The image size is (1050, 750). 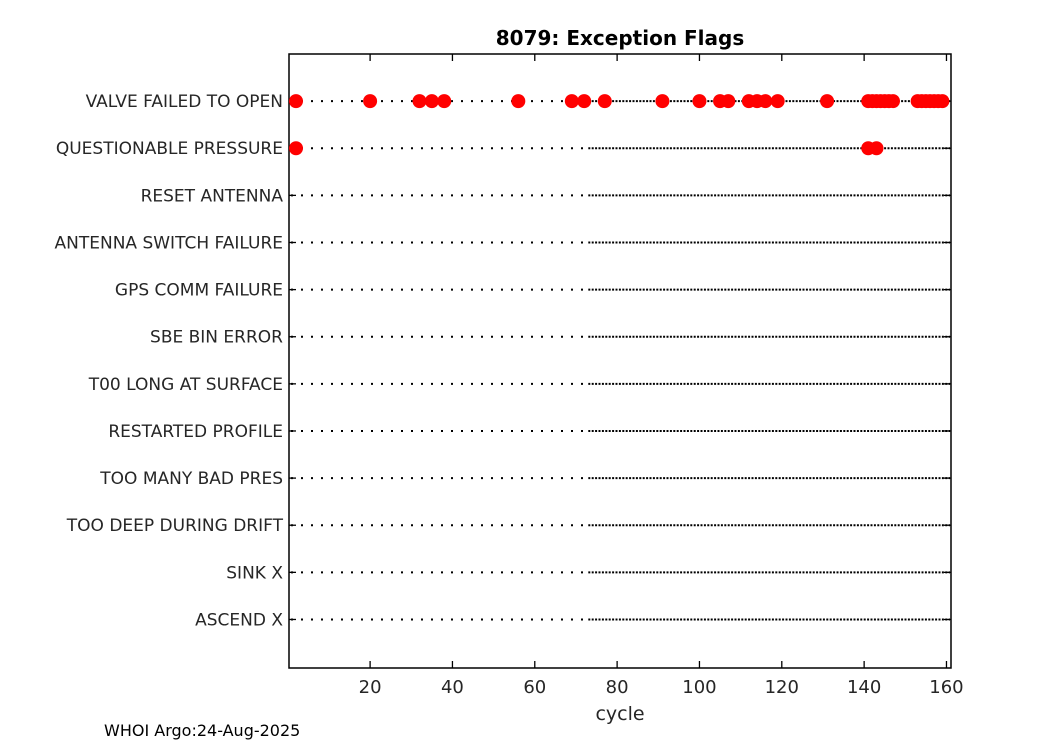 What do you see at coordinates (169, 243) in the screenshot?
I see `y-axis-label: ANTENNA SWITCH FAILURE` at bounding box center [169, 243].